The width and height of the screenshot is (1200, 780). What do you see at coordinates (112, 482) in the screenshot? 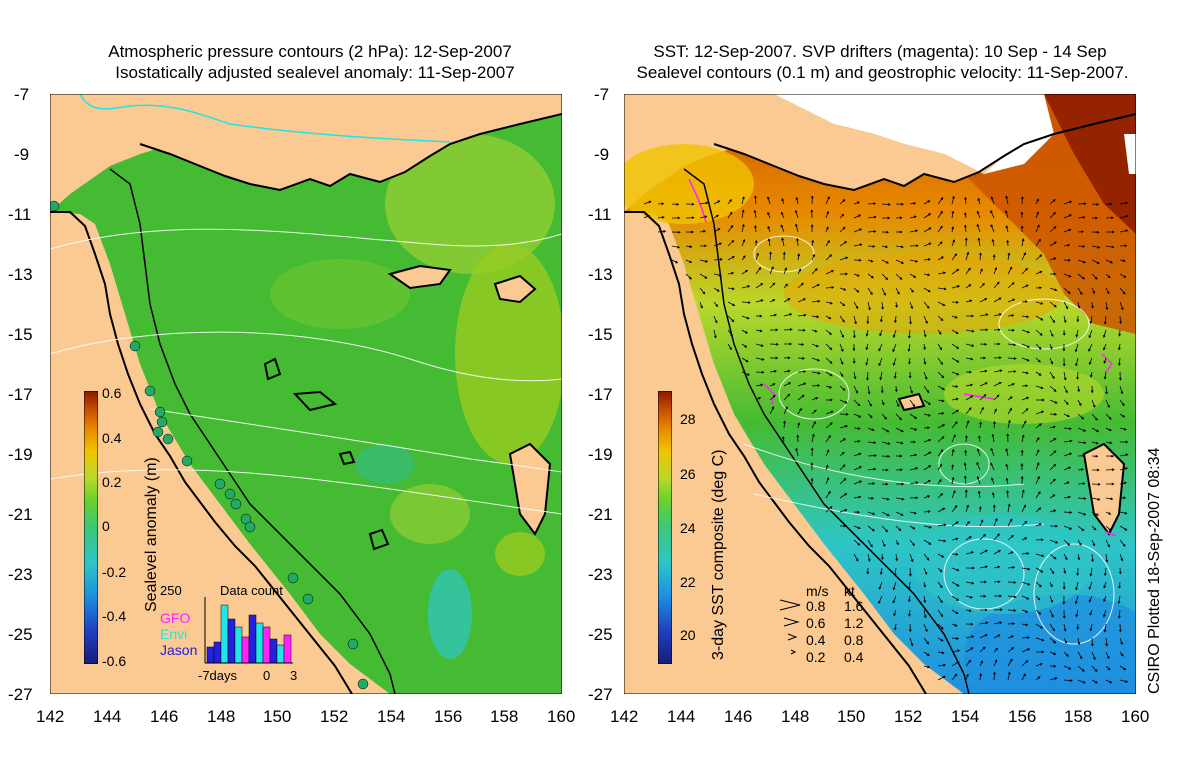
I see `left-colorbar-tick: 0.2` at bounding box center [112, 482].